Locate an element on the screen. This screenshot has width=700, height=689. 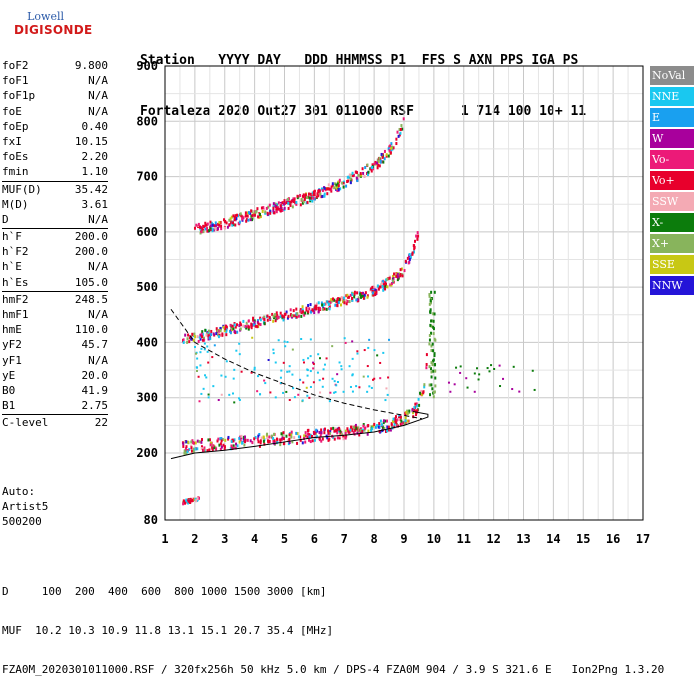
param-row: M(D) 3.61 is located at coordinates (55, 204).